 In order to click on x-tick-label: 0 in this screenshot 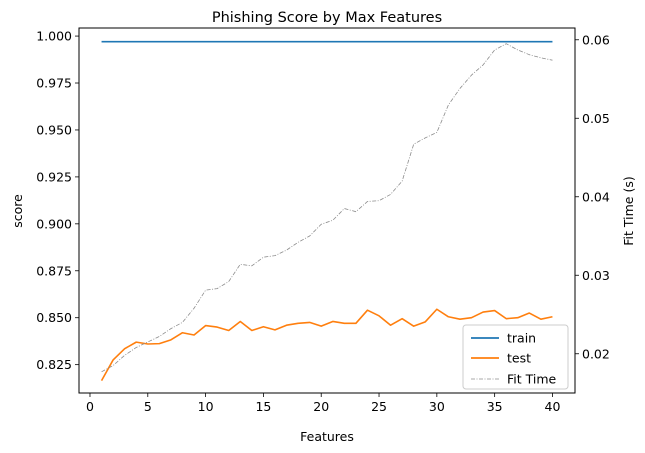, I will do `click(90, 406)`.